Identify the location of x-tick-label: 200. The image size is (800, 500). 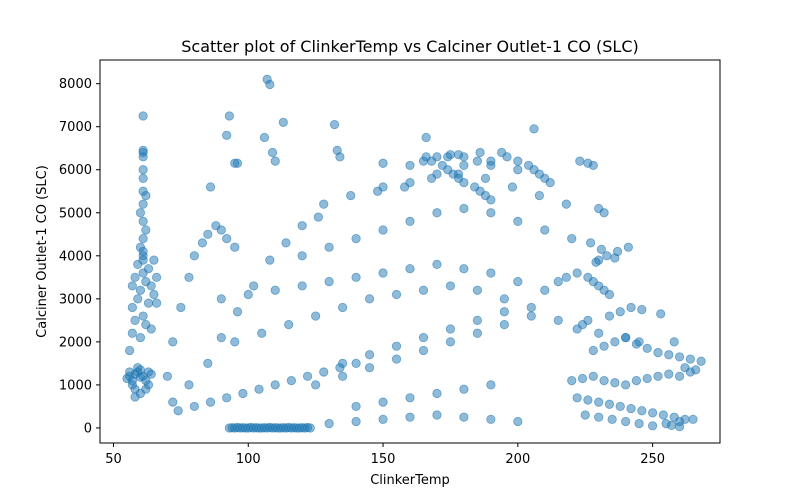
(517, 459).